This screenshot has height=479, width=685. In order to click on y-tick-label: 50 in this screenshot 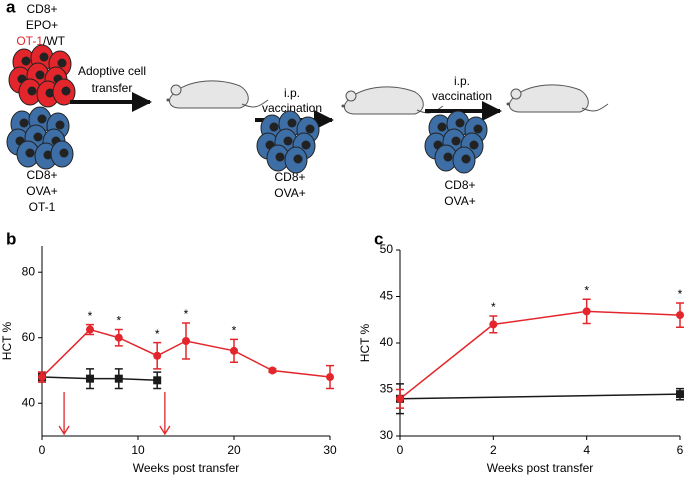, I will do `click(387, 249)`.